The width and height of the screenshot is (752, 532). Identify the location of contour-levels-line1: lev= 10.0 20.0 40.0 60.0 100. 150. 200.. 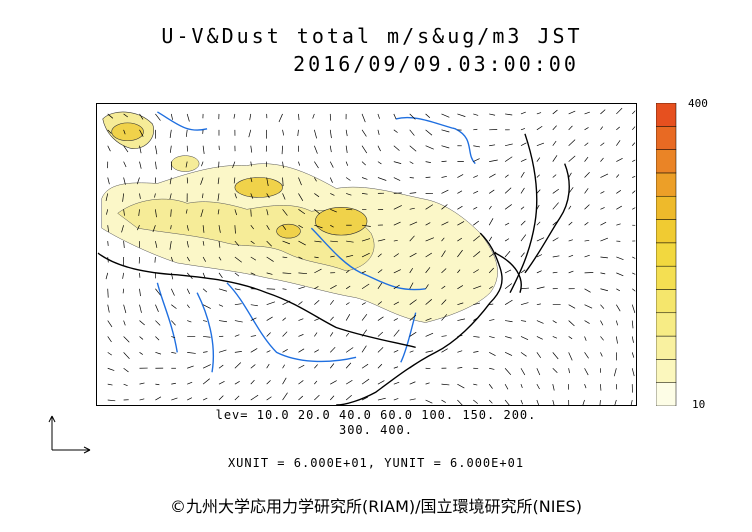
(376, 415).